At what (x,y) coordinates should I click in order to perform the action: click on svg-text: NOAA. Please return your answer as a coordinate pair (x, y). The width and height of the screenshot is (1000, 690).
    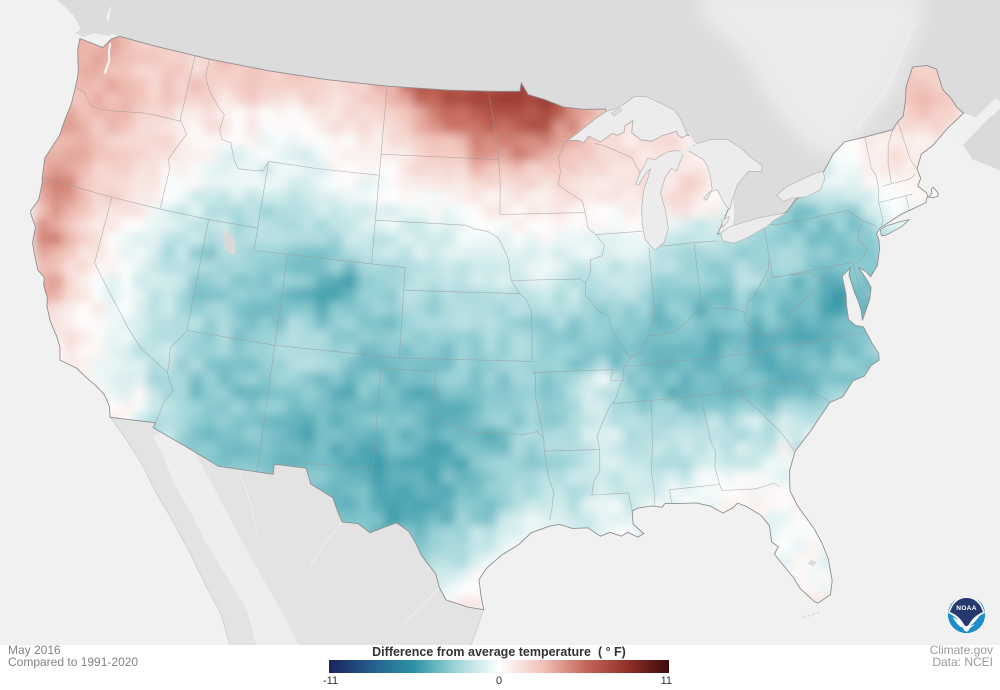
    Looking at the image, I should click on (966, 608).